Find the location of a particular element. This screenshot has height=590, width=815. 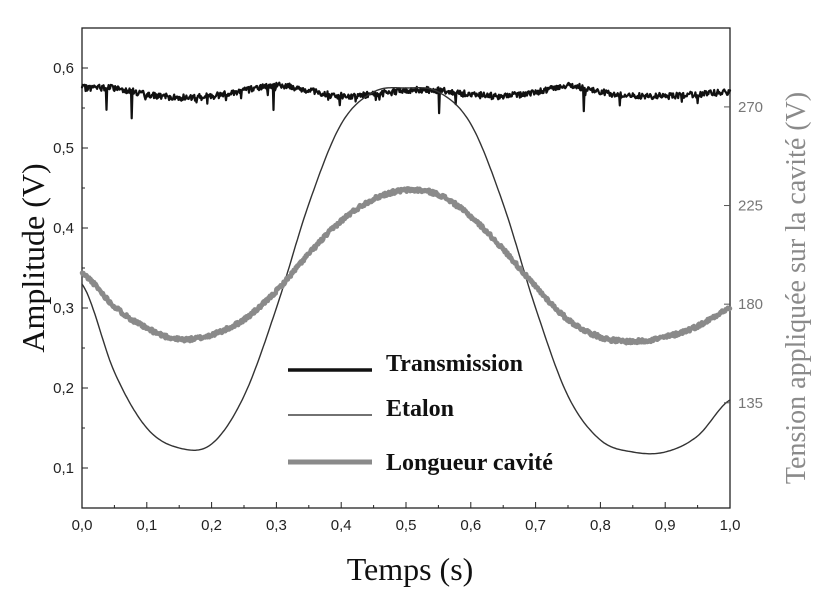

x-tick-label: 0,8 is located at coordinates (600, 525).